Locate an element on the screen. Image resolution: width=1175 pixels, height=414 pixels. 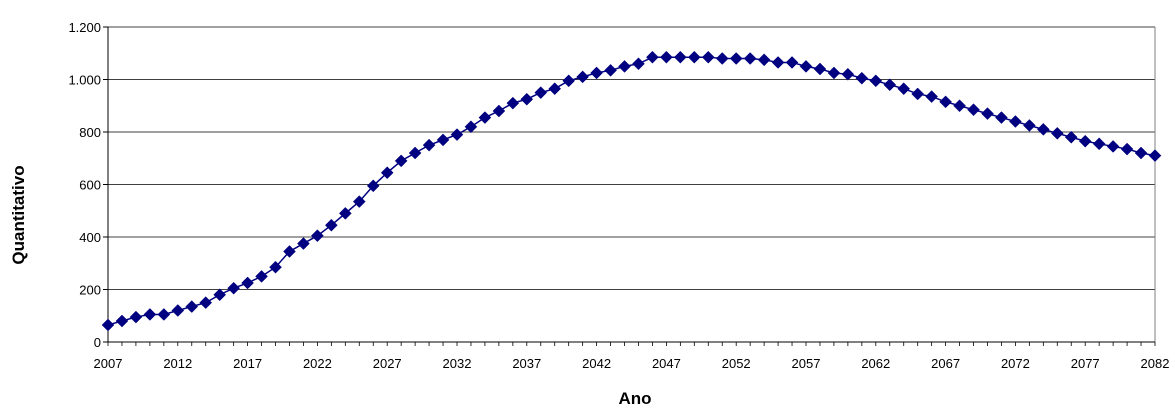
x-tick-label: 2042 is located at coordinates (596, 363).